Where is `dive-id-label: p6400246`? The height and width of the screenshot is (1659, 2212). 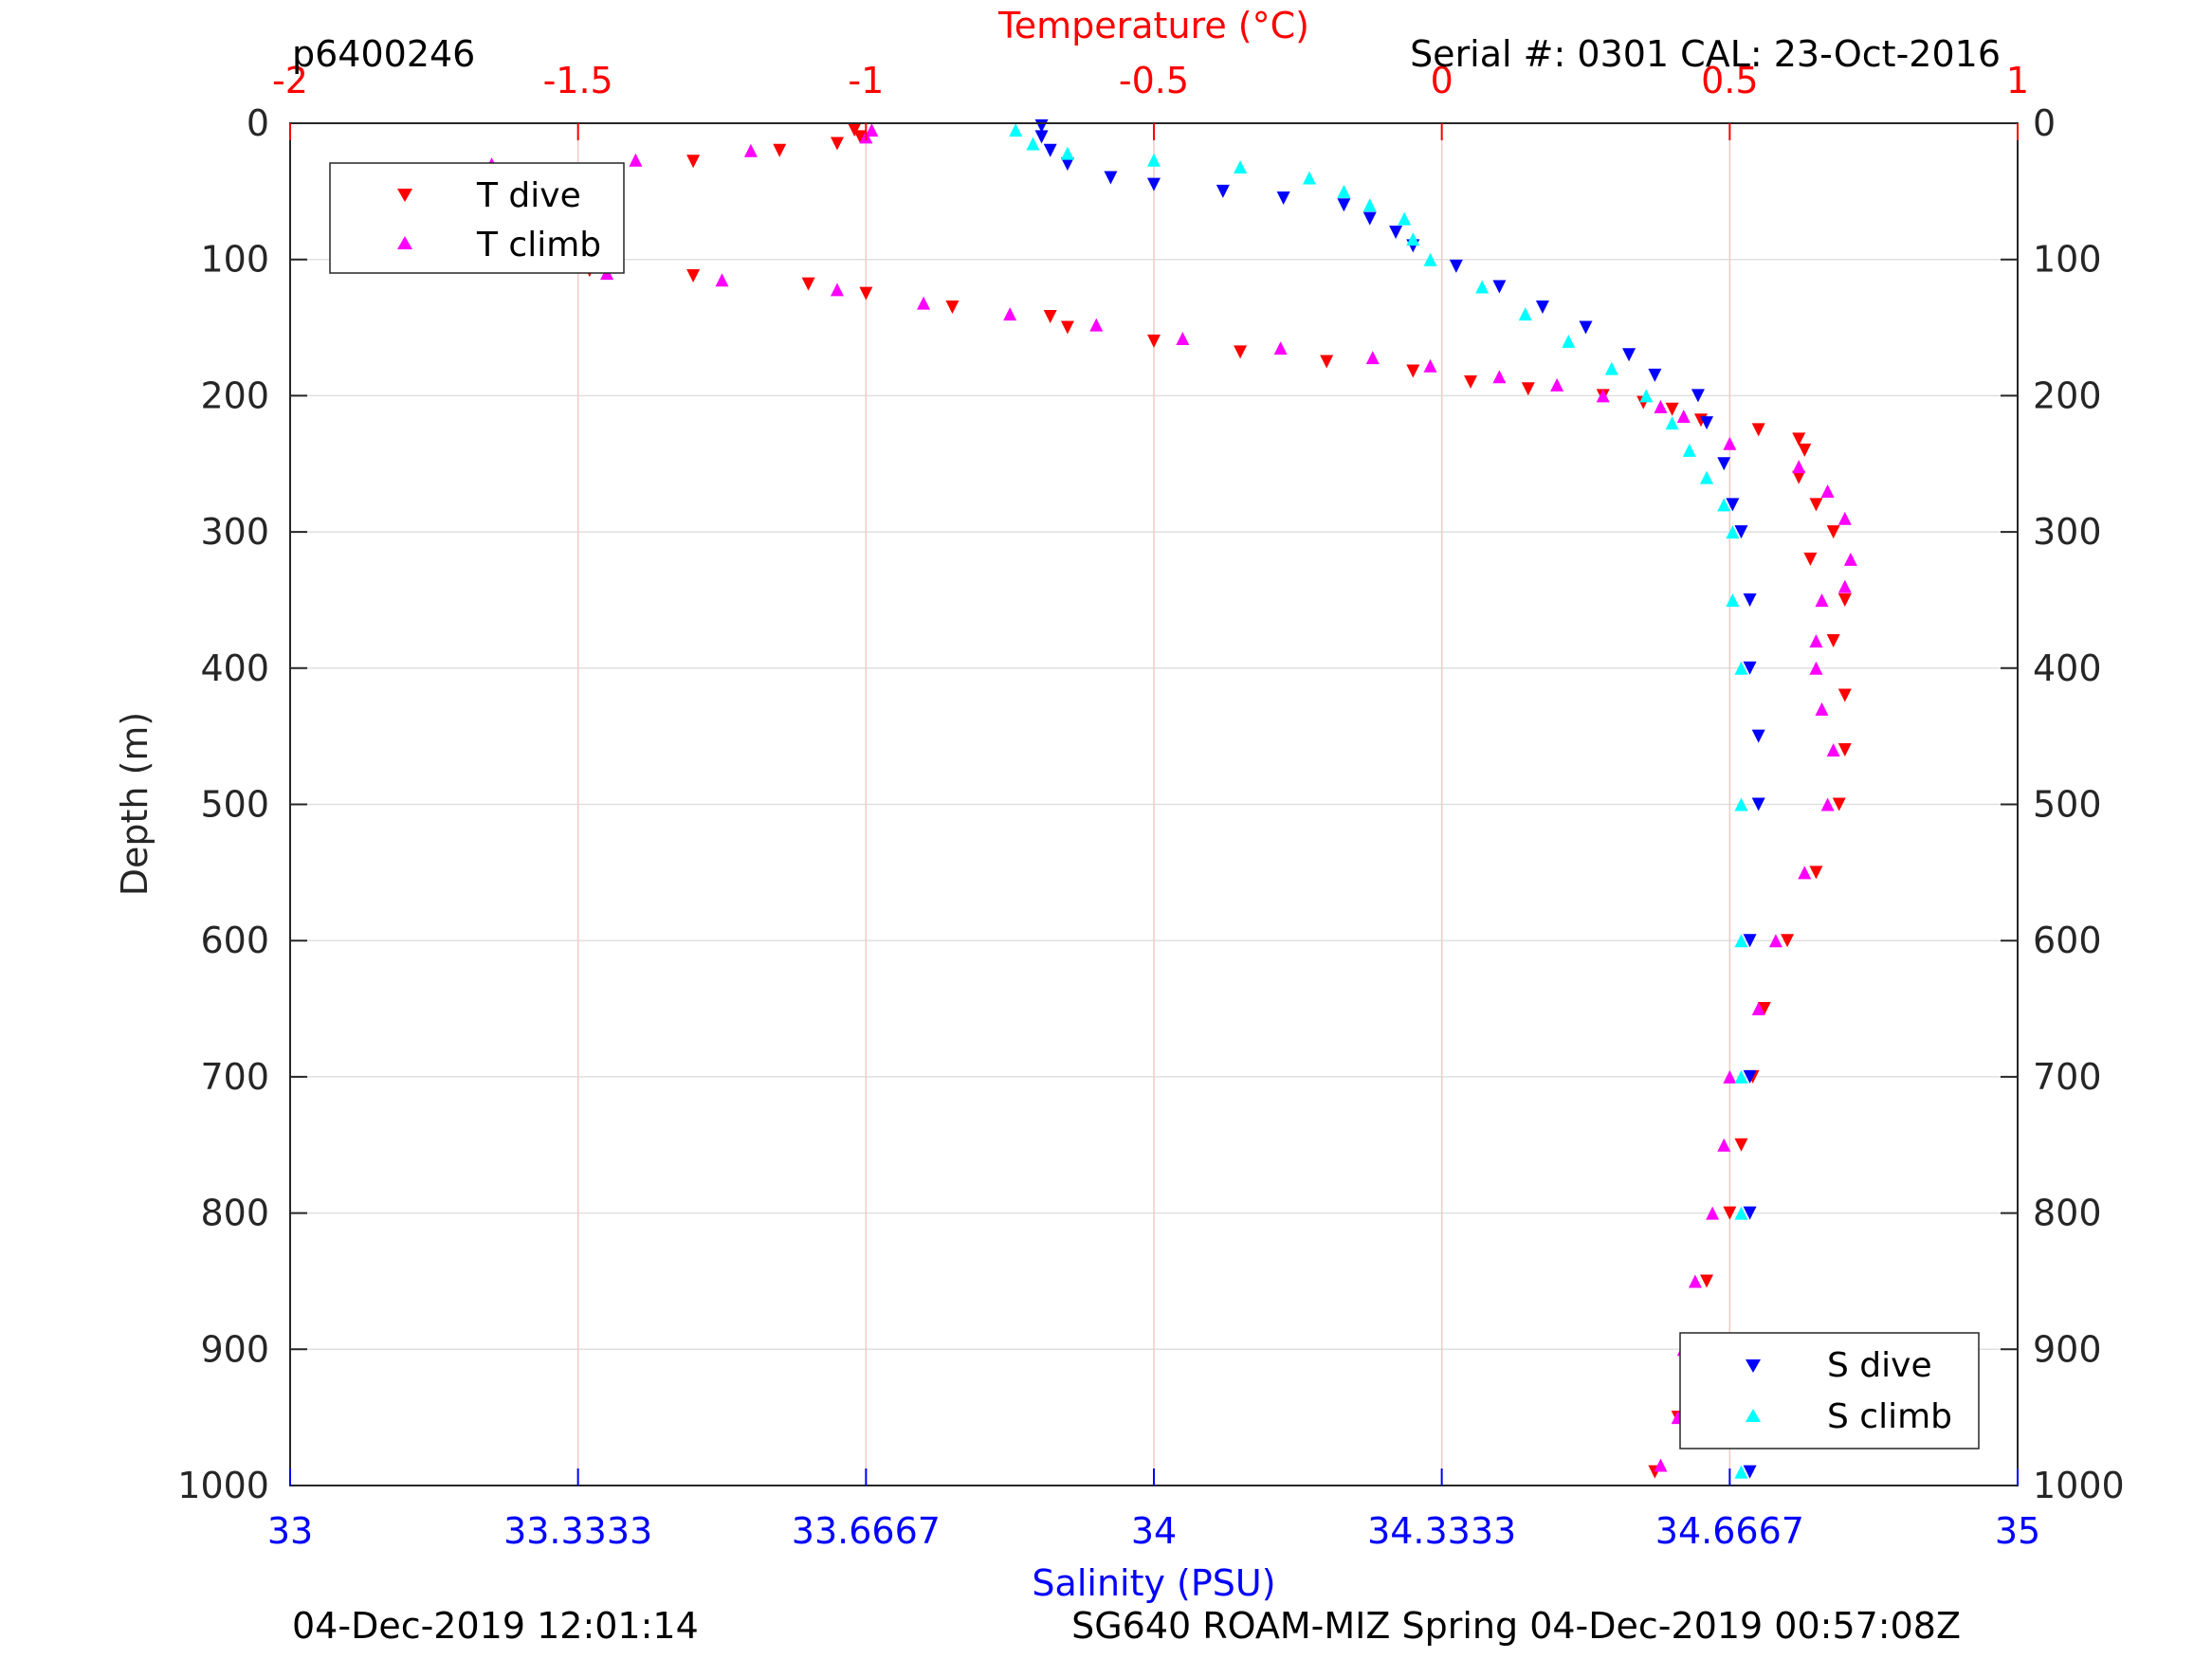
dive-id-label: p6400246 is located at coordinates (383, 54).